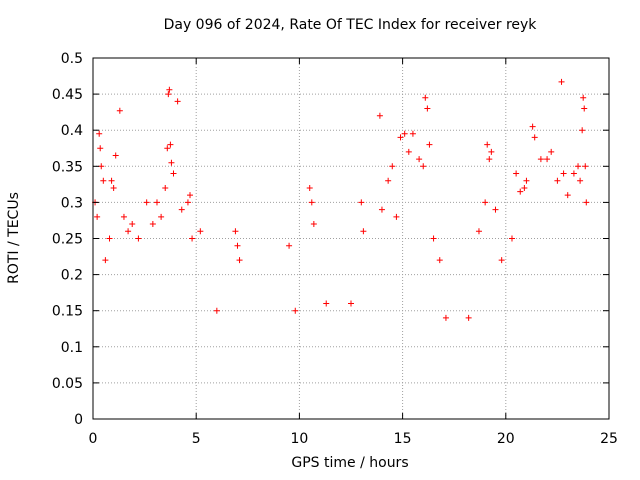 This screenshot has width=640, height=480. Describe the element at coordinates (67, 312) in the screenshot. I see `y-tick-label: 0.15` at that location.